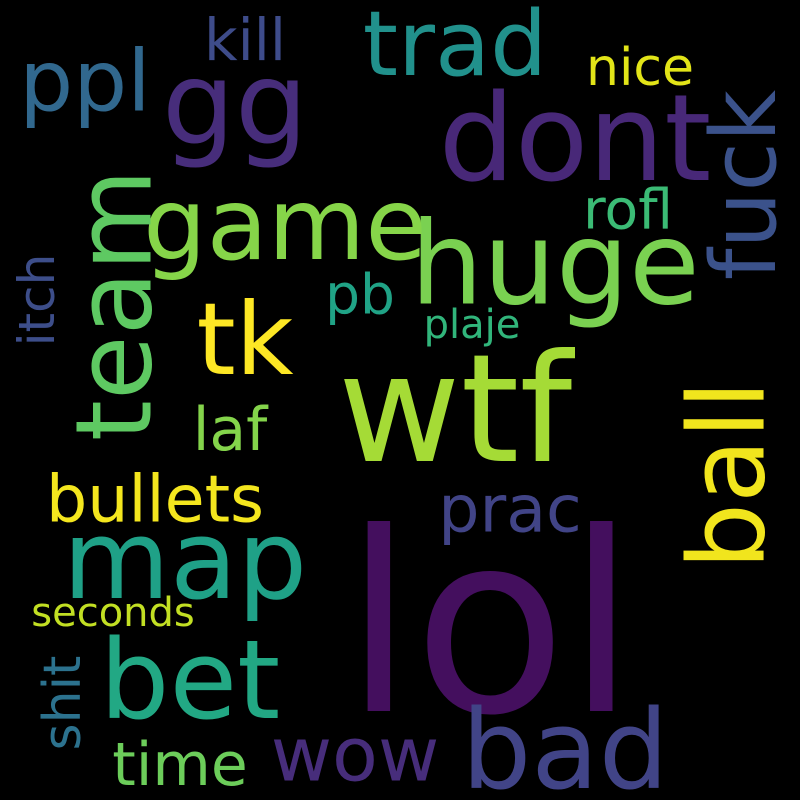 This screenshot has height=800, width=800. I want to click on word-bullets: bullets, so click(155, 500).